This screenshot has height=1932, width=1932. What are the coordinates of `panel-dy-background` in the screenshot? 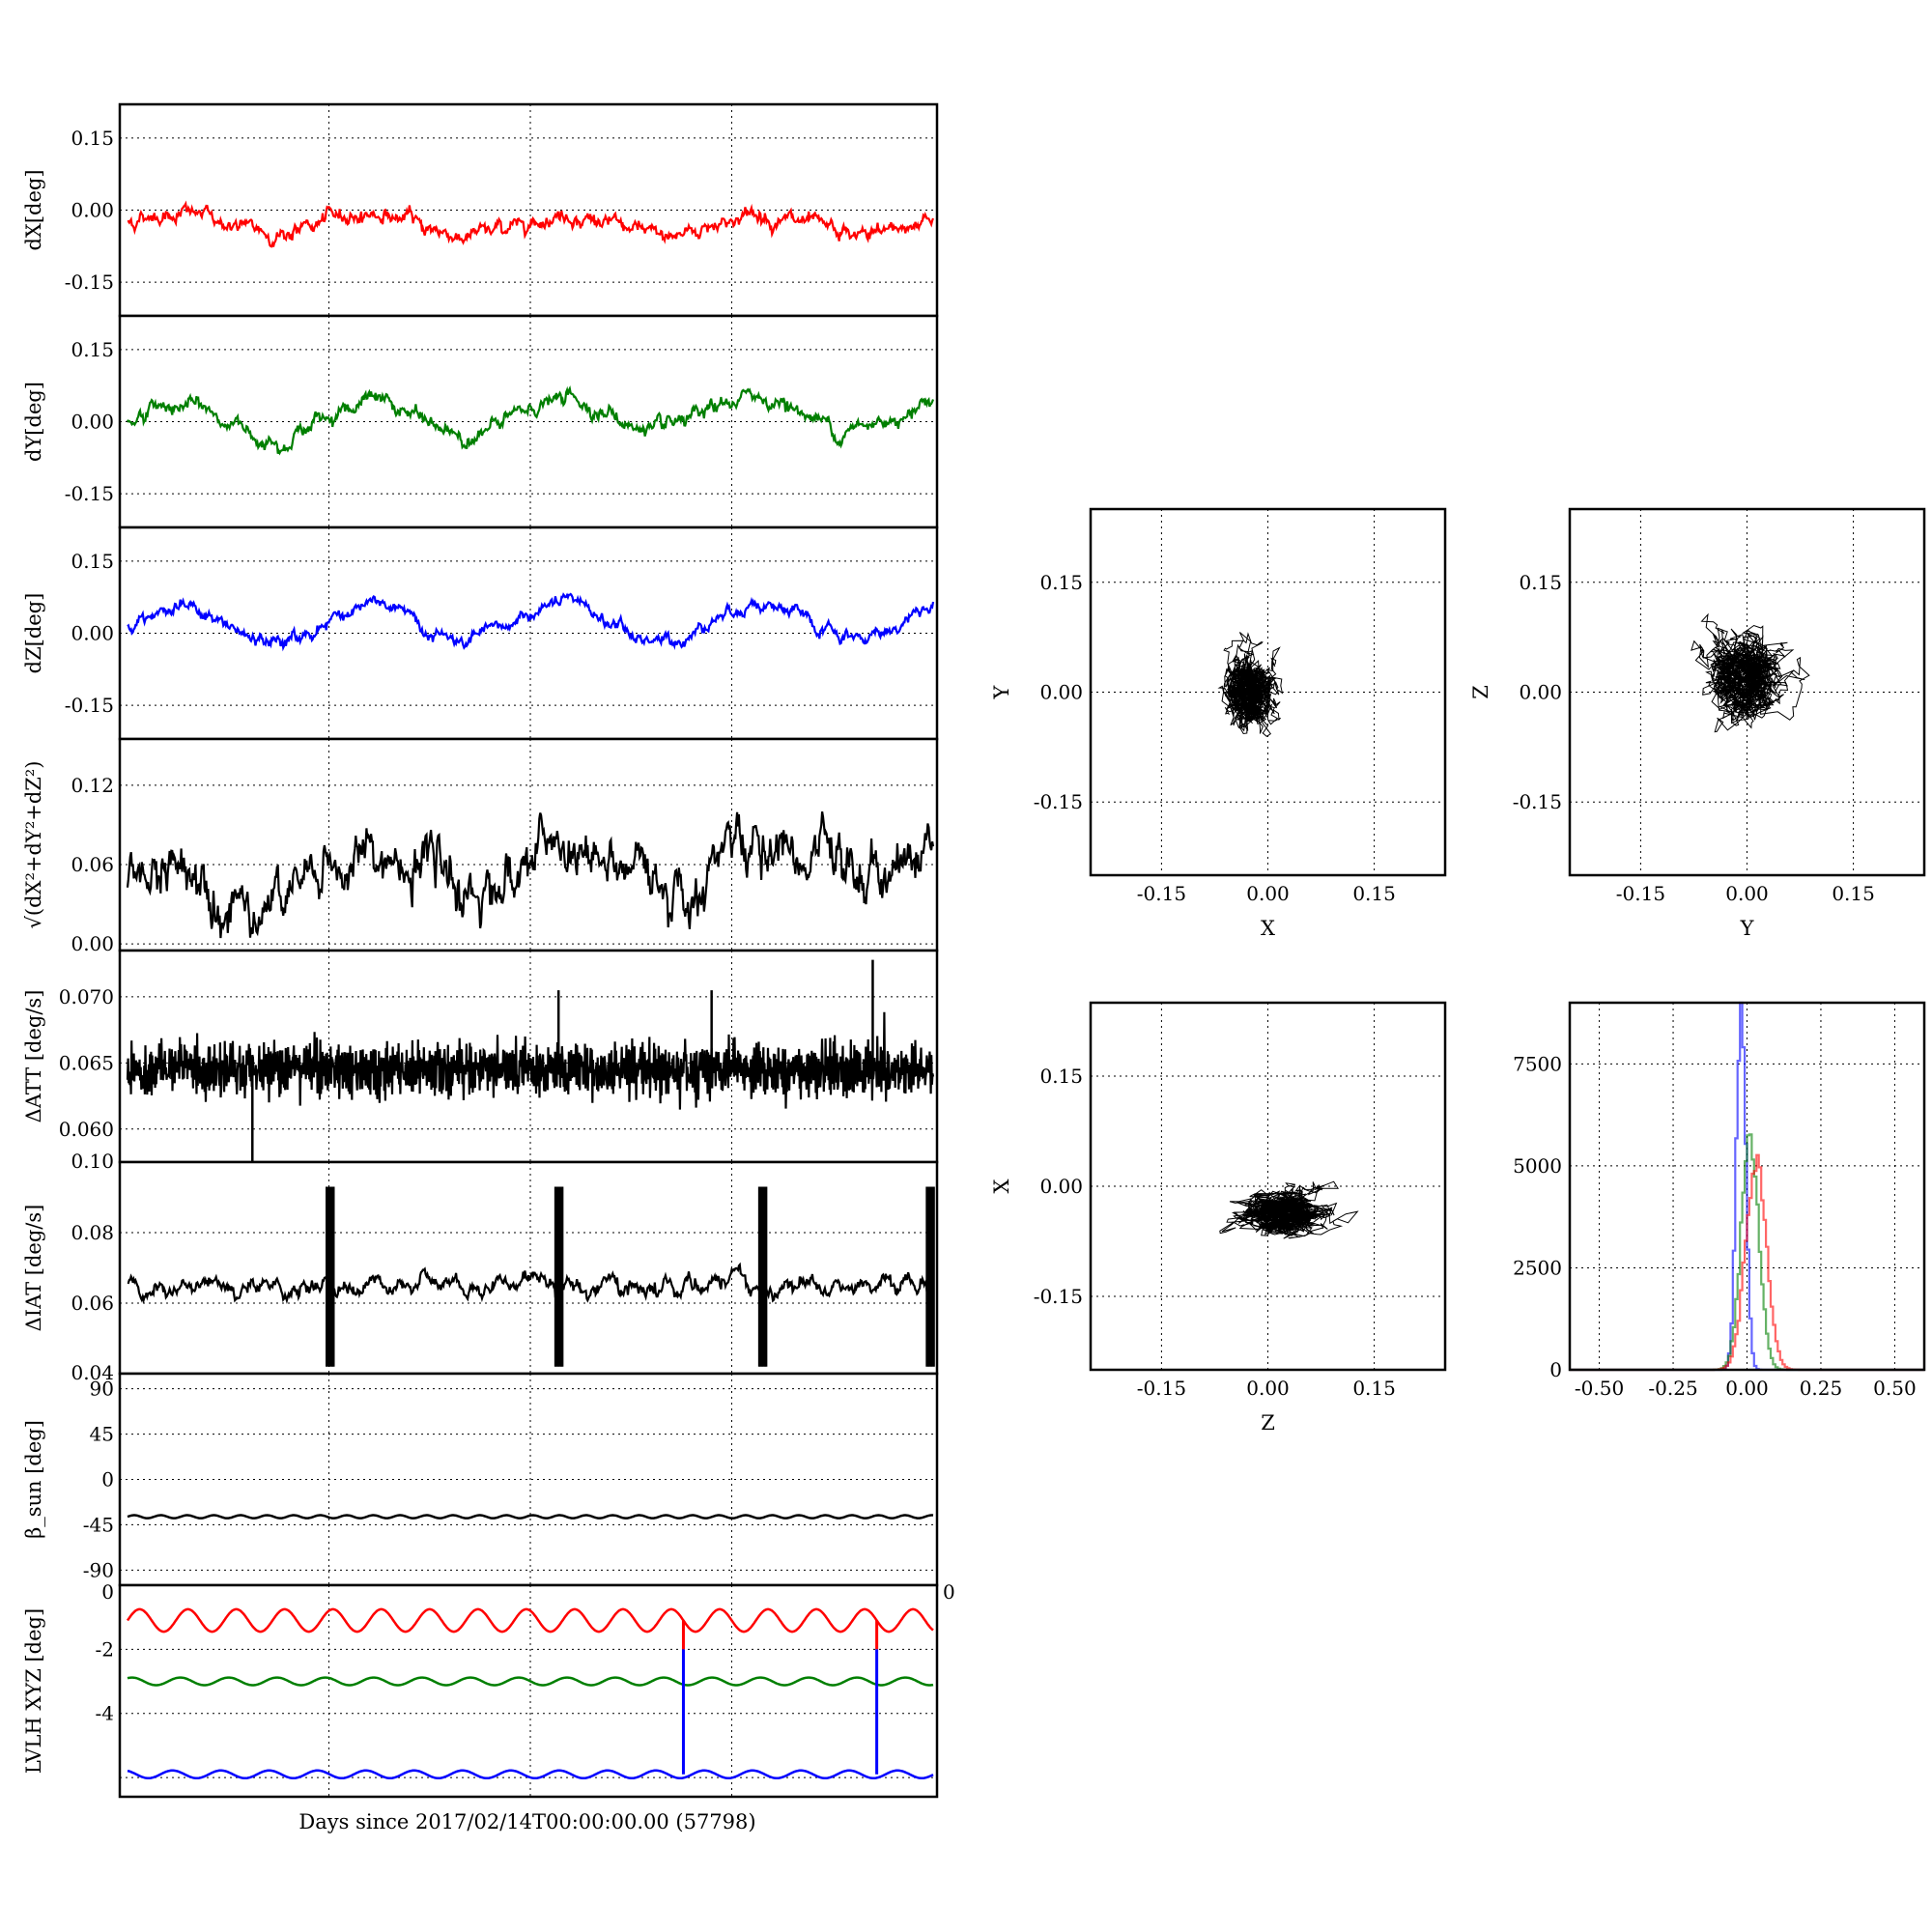 It's located at (528, 421).